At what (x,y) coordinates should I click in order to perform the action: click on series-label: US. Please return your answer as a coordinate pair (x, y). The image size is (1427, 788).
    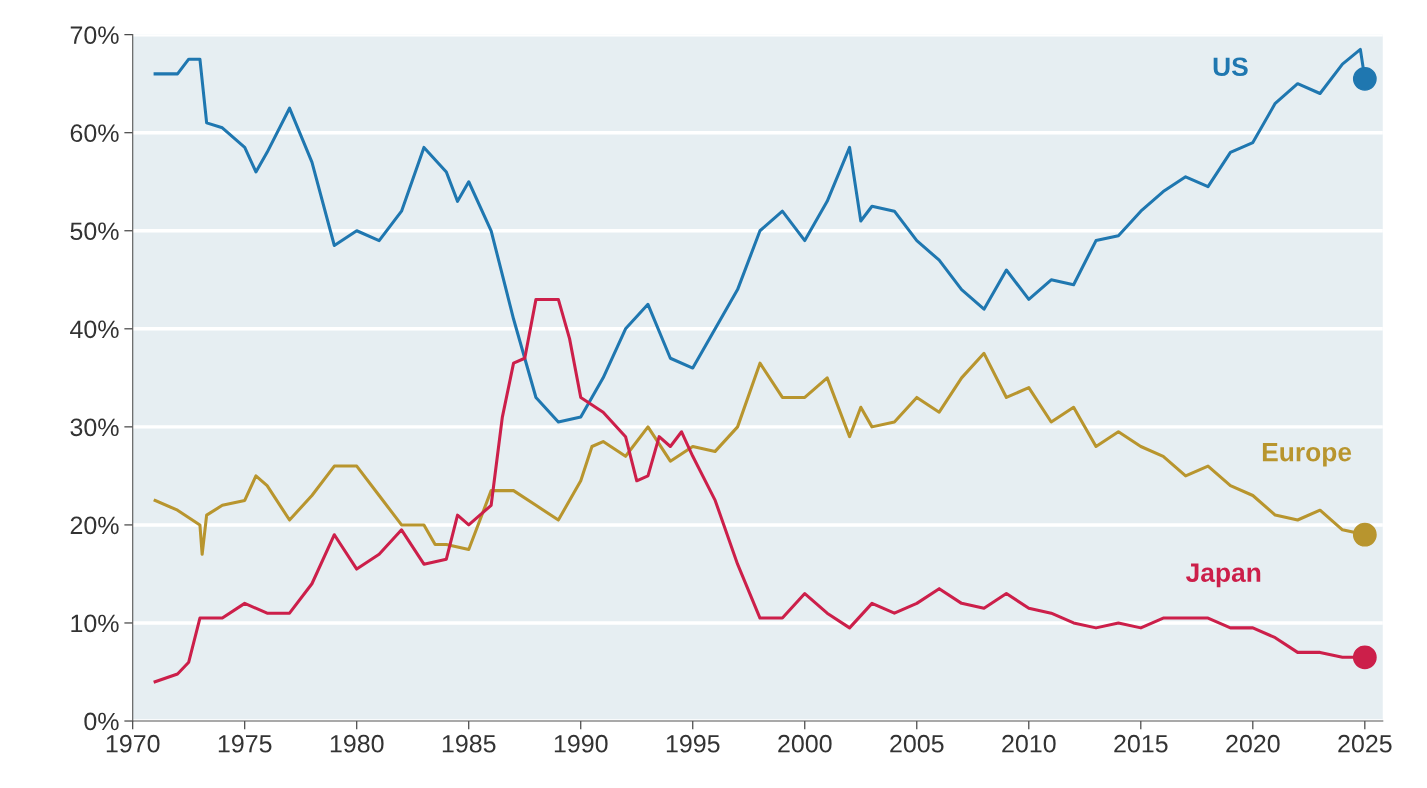
    Looking at the image, I should click on (1230, 67).